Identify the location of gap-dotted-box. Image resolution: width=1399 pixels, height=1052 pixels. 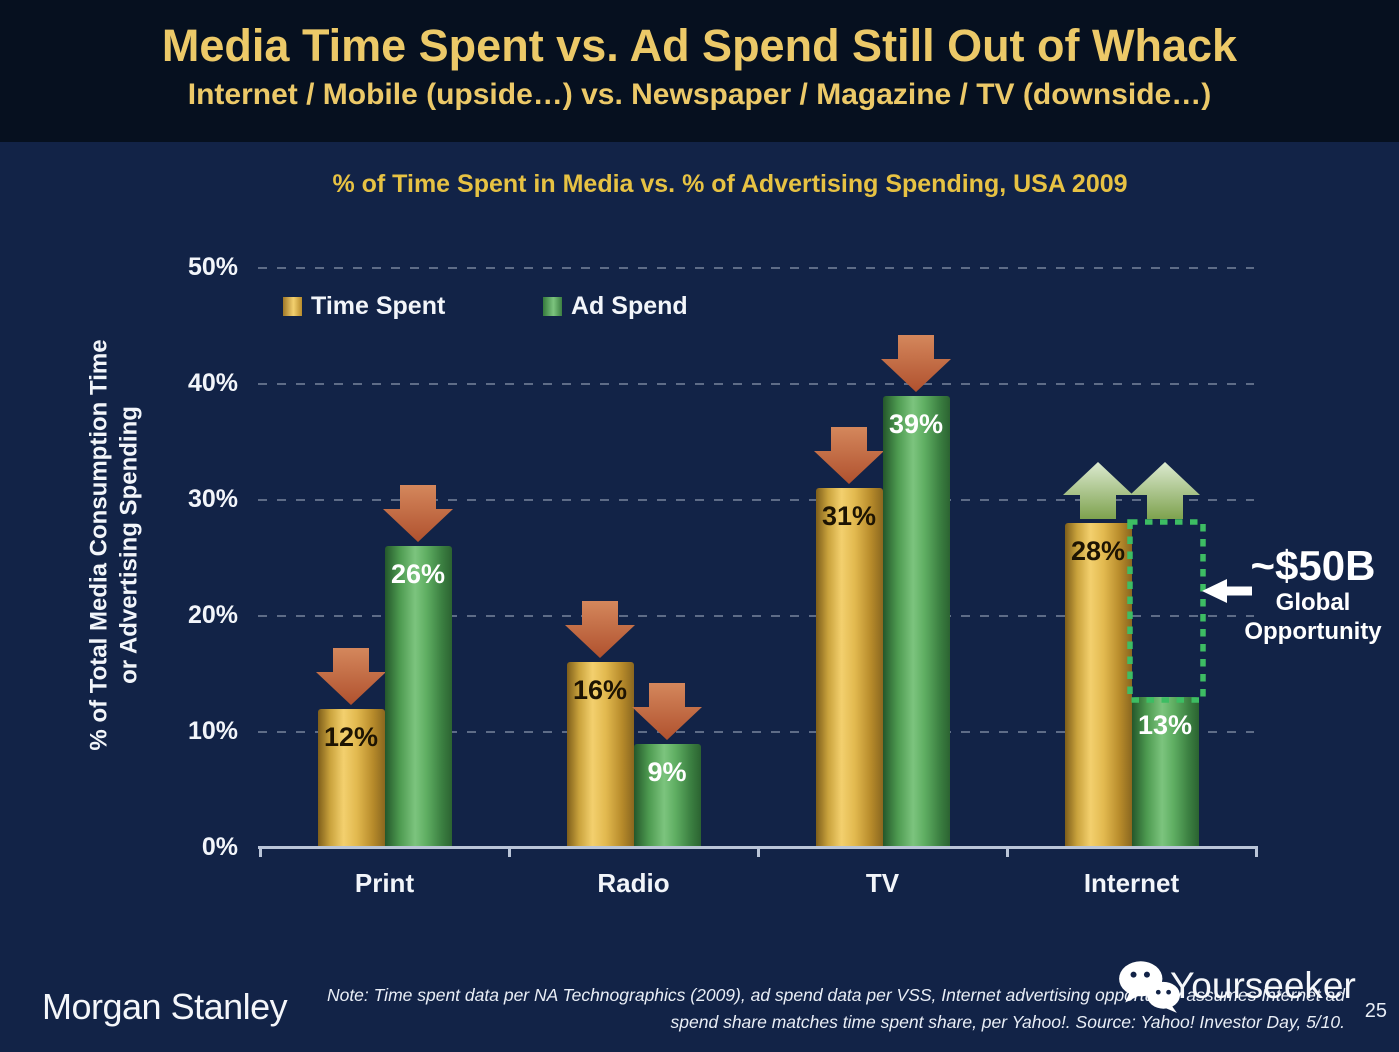
(1166, 611).